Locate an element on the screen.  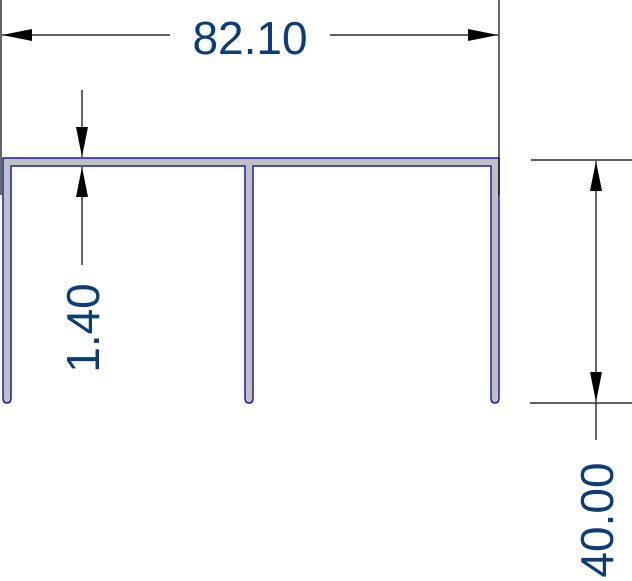
height-dimension: 40.00 is located at coordinates (581, 368).